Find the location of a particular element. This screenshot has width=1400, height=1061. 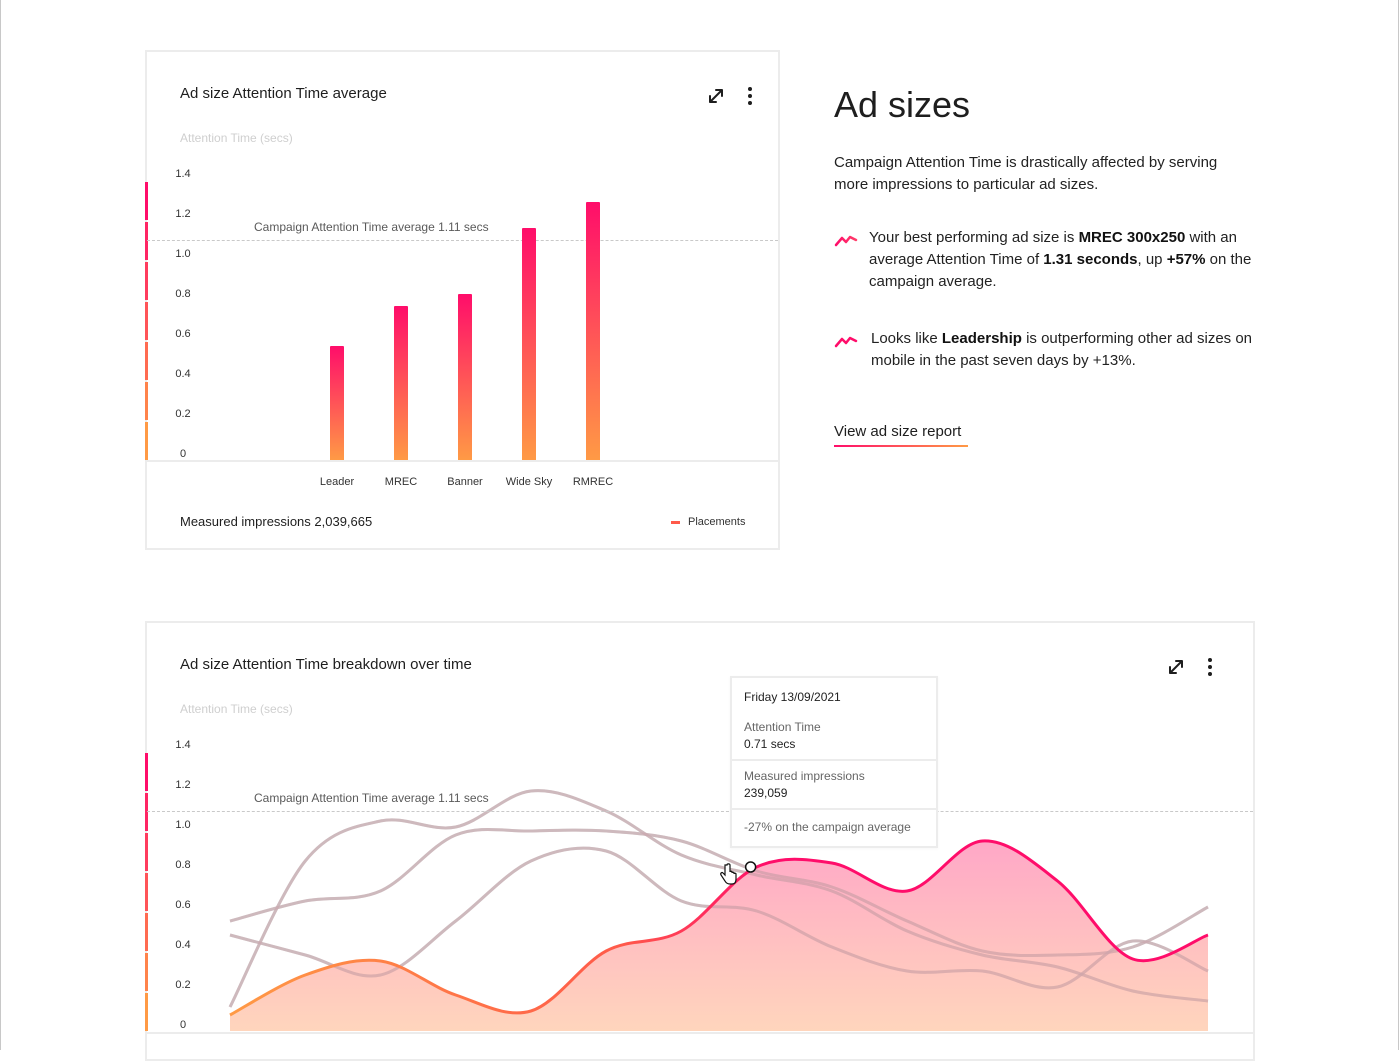

frame-border-left is located at coordinates (0, 525).